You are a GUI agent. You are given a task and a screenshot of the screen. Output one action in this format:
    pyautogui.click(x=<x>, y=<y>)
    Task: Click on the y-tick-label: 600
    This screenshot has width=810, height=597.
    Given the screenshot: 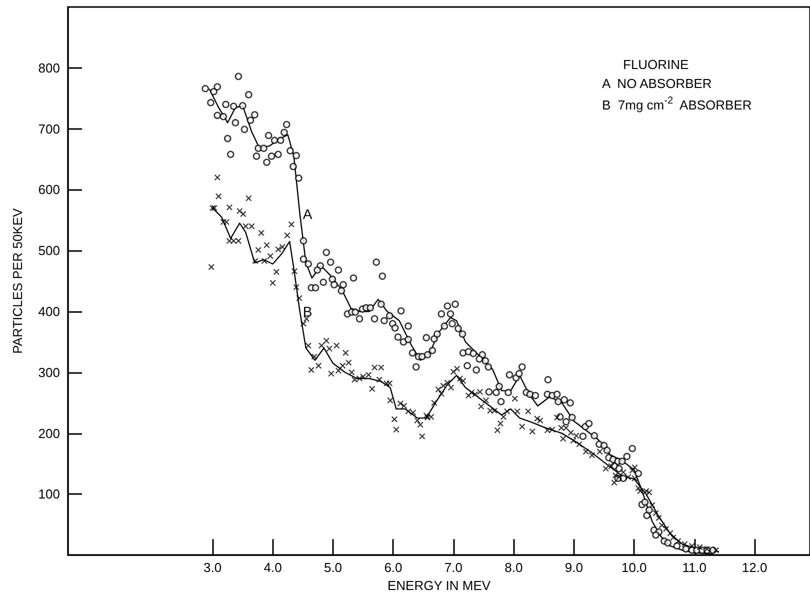 What is the action you would take?
    pyautogui.click(x=49, y=190)
    